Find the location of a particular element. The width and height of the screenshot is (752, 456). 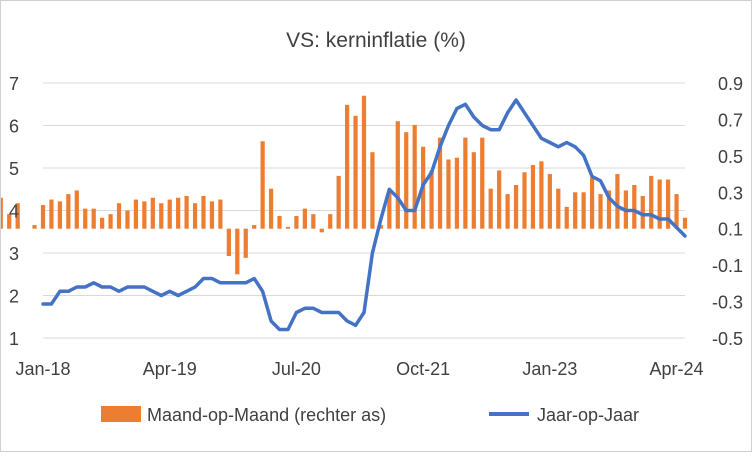

y-left-tick-label: 4 is located at coordinates (14, 212).